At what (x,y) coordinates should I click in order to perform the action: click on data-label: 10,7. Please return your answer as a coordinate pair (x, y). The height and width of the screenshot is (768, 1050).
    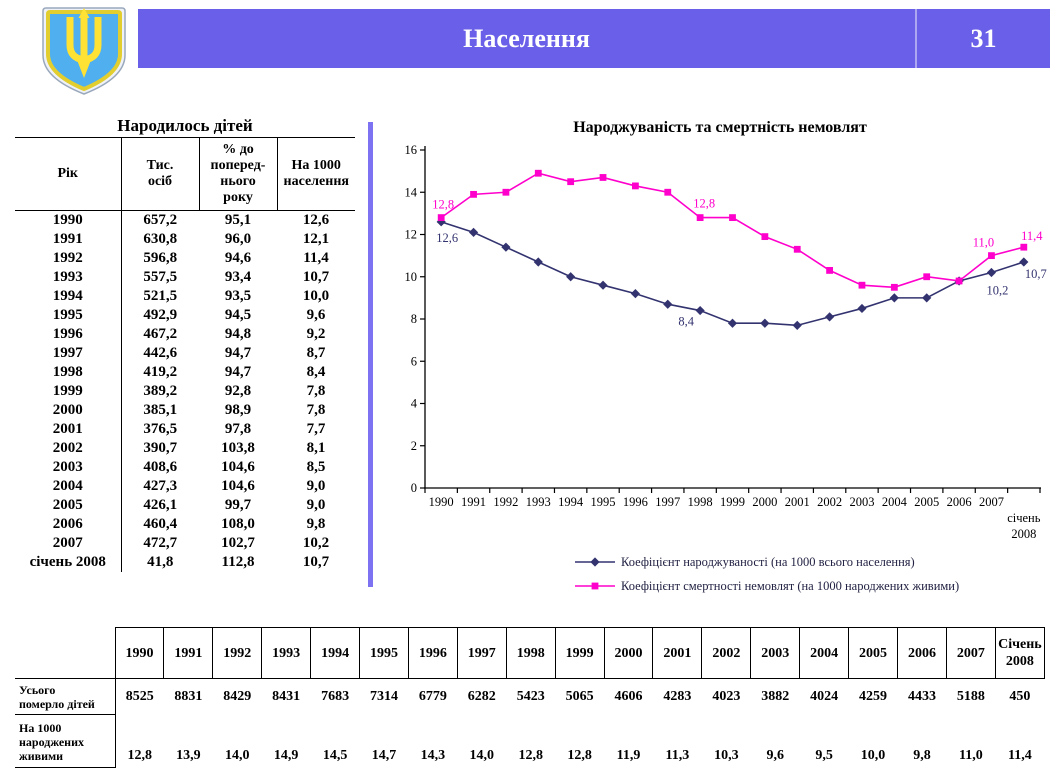
    Looking at the image, I should click on (1036, 274).